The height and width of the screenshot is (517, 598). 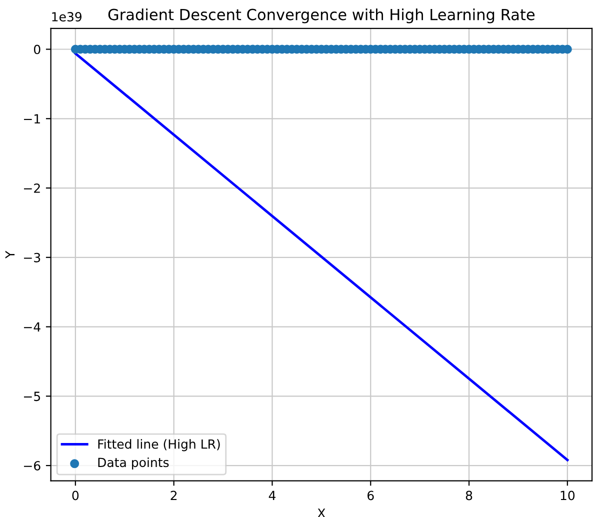 I want to click on x-tick-label: 2, so click(x=173, y=495).